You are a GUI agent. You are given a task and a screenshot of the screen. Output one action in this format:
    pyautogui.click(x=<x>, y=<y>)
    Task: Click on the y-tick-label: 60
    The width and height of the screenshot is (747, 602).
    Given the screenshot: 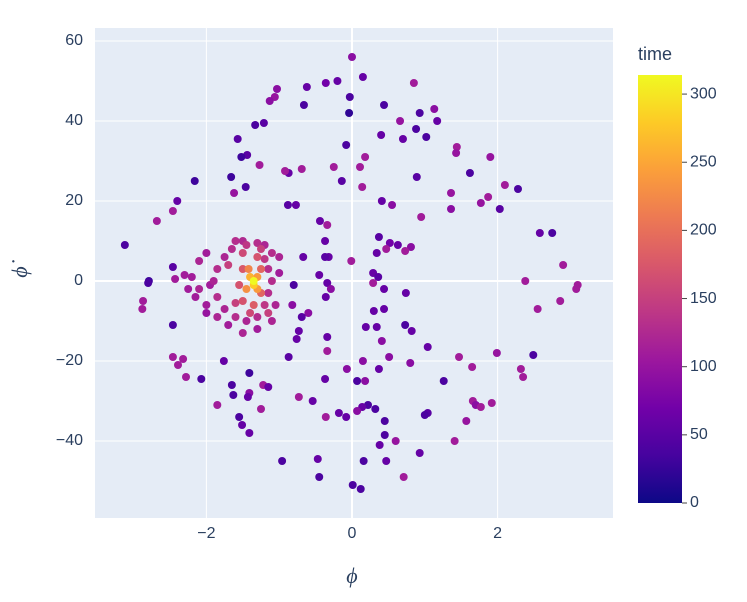 What is the action you would take?
    pyautogui.click(x=74, y=40)
    